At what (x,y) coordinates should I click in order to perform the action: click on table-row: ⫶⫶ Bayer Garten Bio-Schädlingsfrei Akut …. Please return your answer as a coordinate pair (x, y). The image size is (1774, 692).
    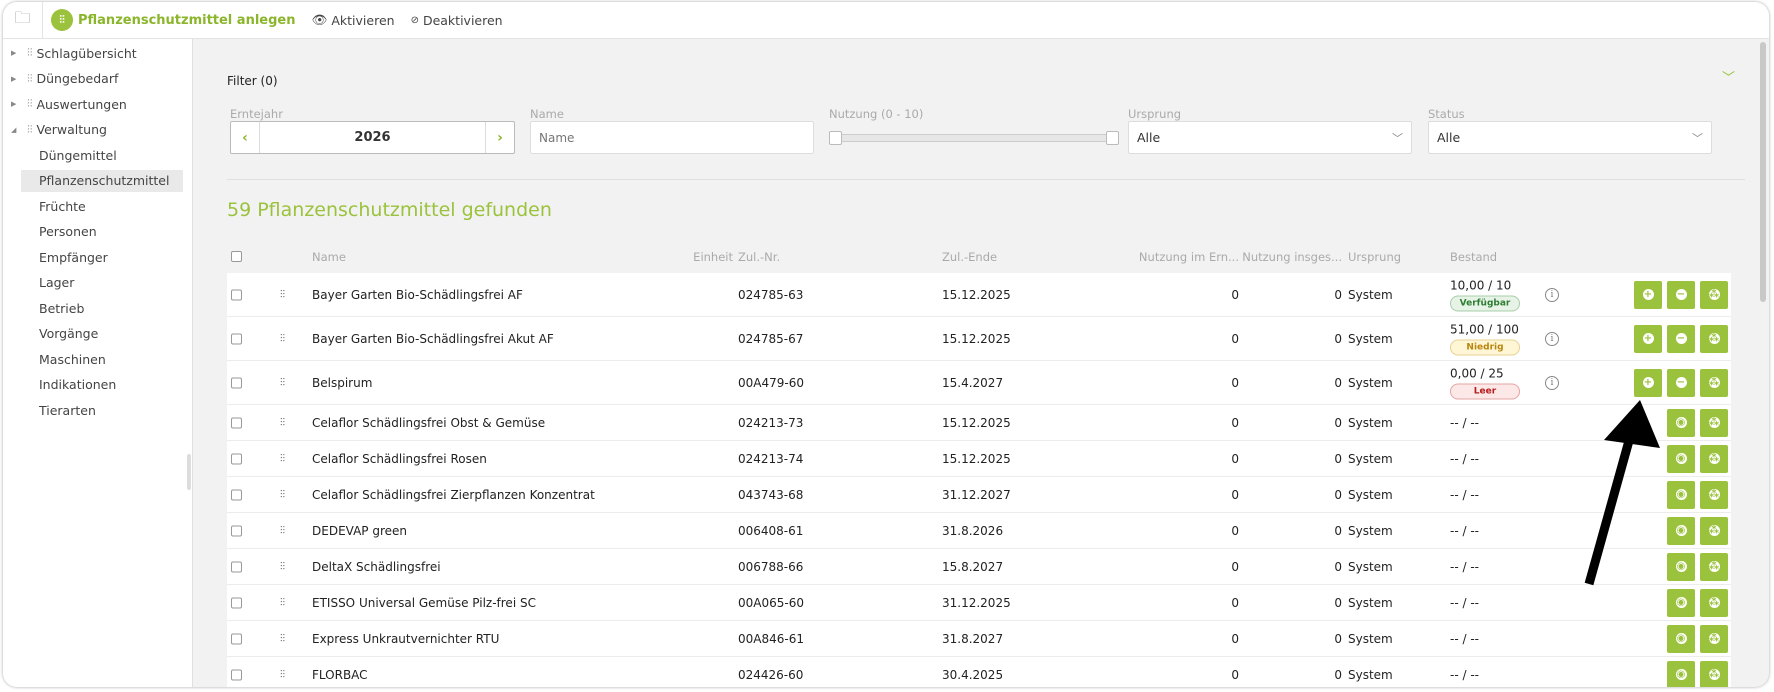
    Looking at the image, I should click on (979, 339).